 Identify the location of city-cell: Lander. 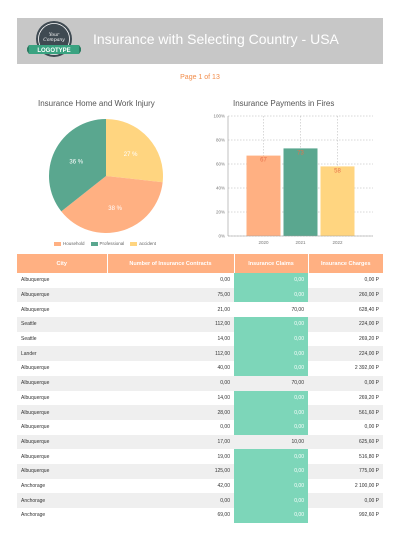
(62, 354).